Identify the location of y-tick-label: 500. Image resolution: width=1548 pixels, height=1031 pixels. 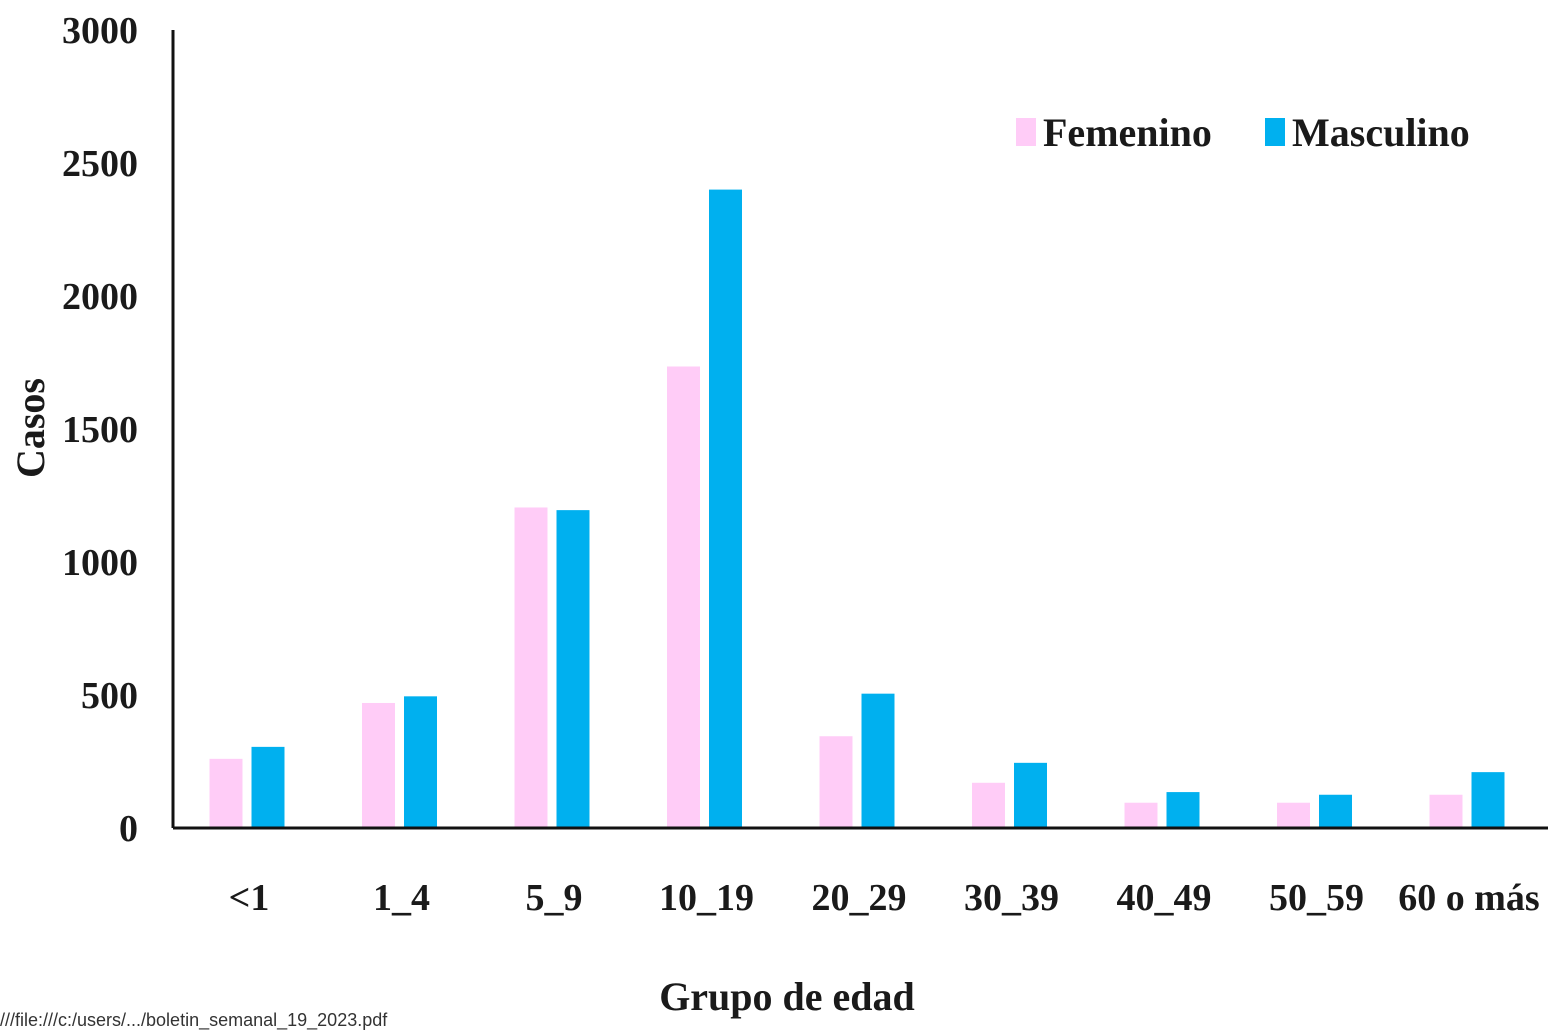
(109, 696).